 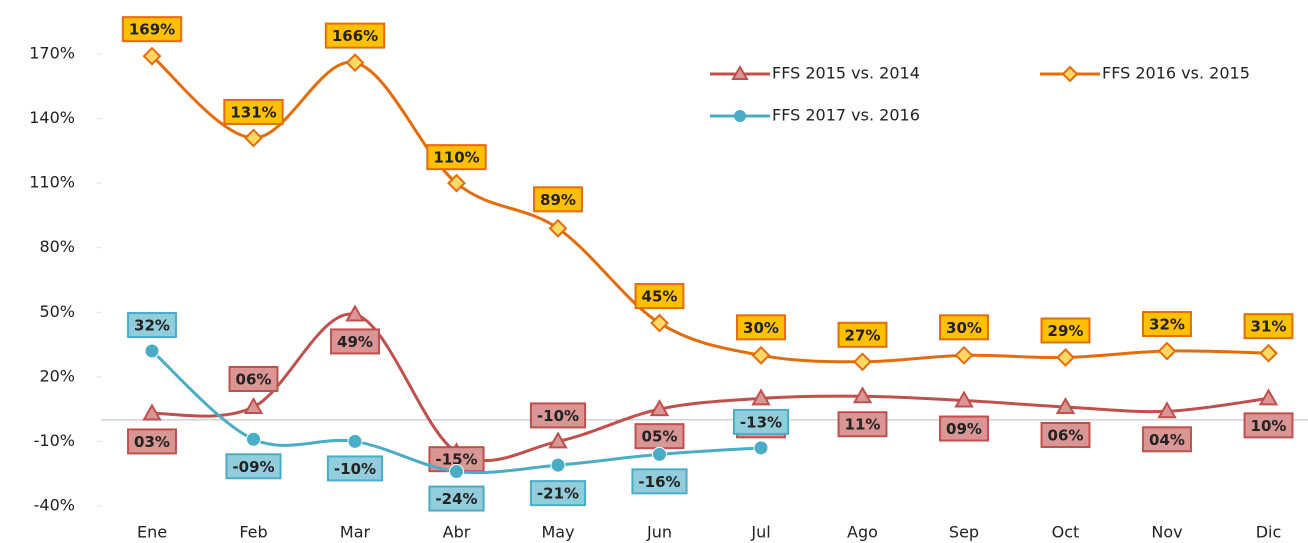 I want to click on data-label: -21%, so click(x=558, y=494).